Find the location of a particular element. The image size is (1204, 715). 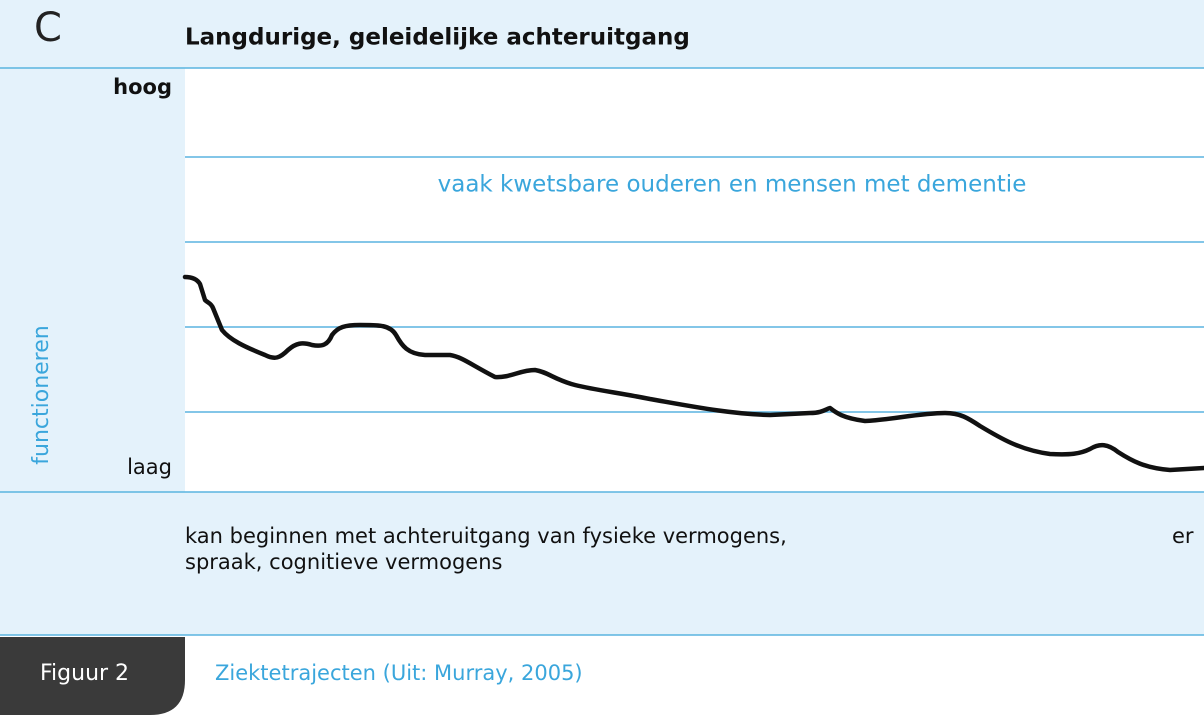

description-line: spraak, cognitieve vermogens is located at coordinates (343, 562).